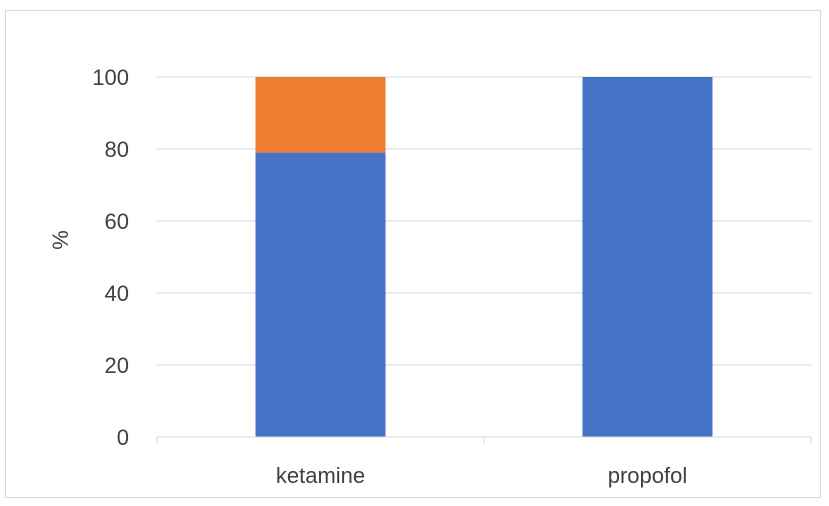  What do you see at coordinates (481, 475) in the screenshot?
I see `x-axis-tick-labels: ketamine propofol` at bounding box center [481, 475].